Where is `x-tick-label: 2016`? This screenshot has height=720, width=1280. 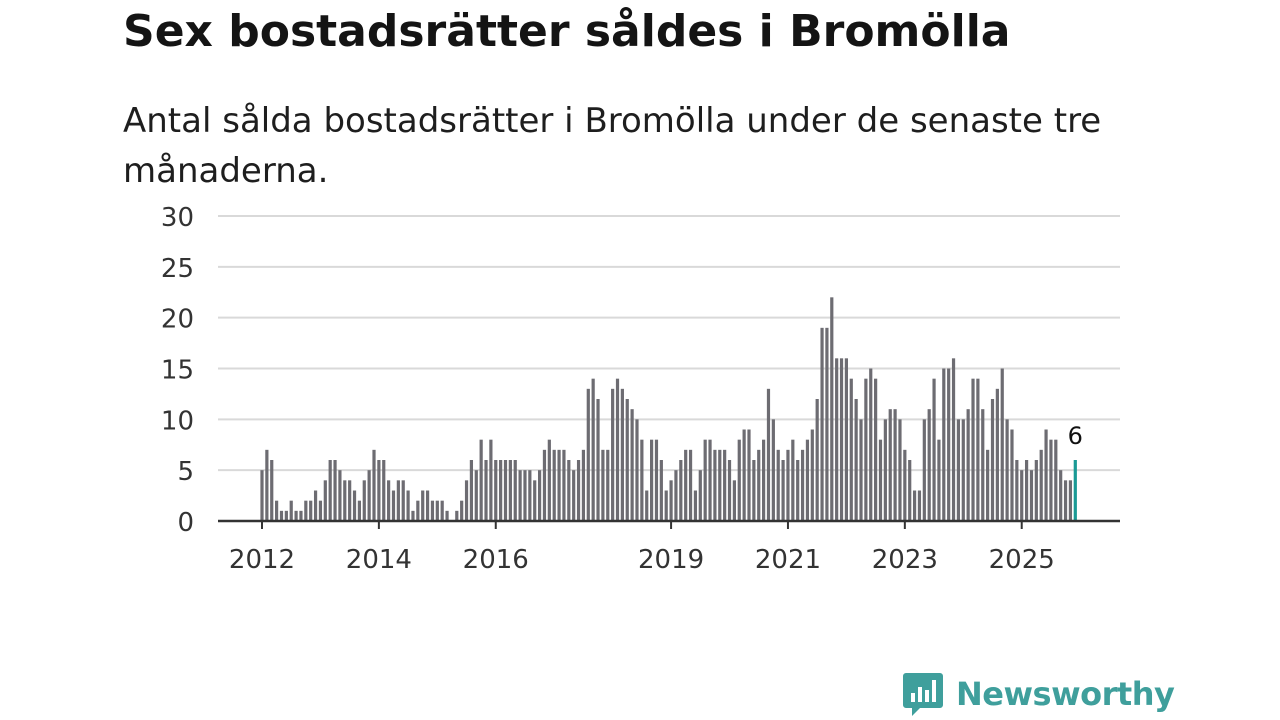
x-tick-label: 2016 is located at coordinates (496, 560).